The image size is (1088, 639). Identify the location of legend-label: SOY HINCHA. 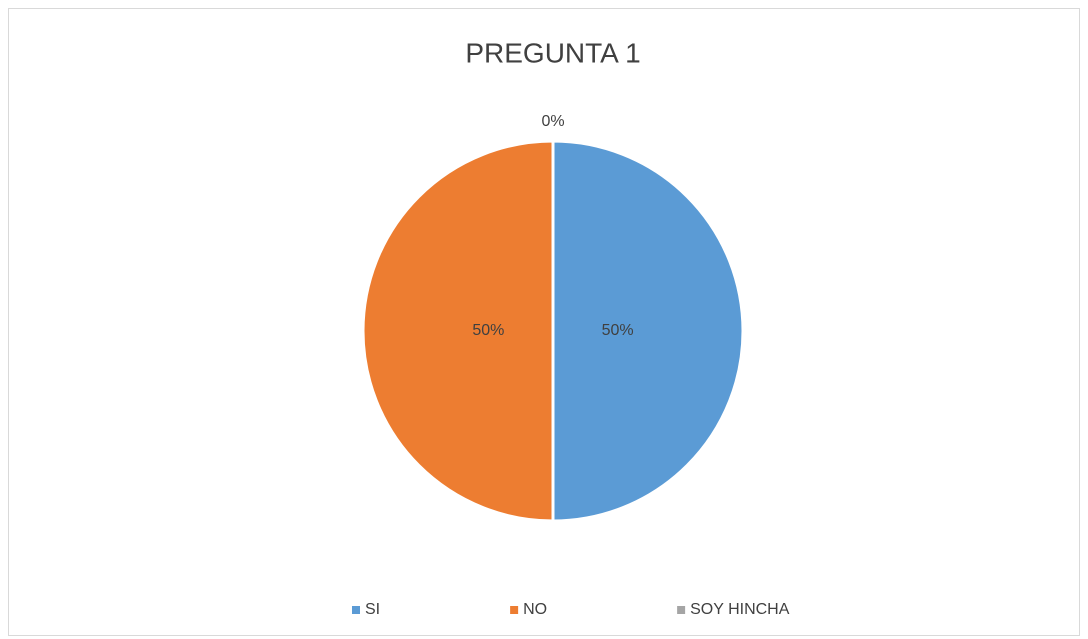
(740, 609).